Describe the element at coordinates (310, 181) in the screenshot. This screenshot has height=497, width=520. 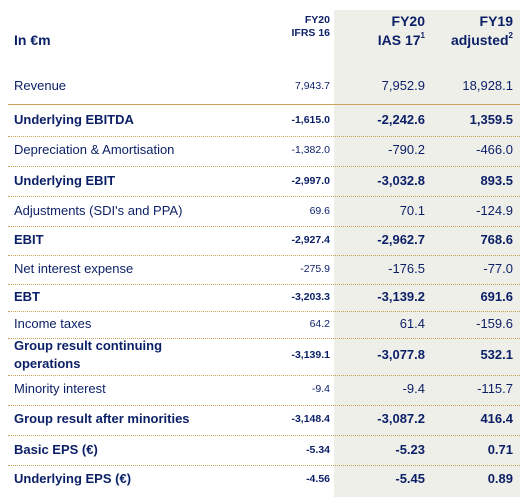
I see `cell-fy20-ifrs16: -2,997.0` at that location.